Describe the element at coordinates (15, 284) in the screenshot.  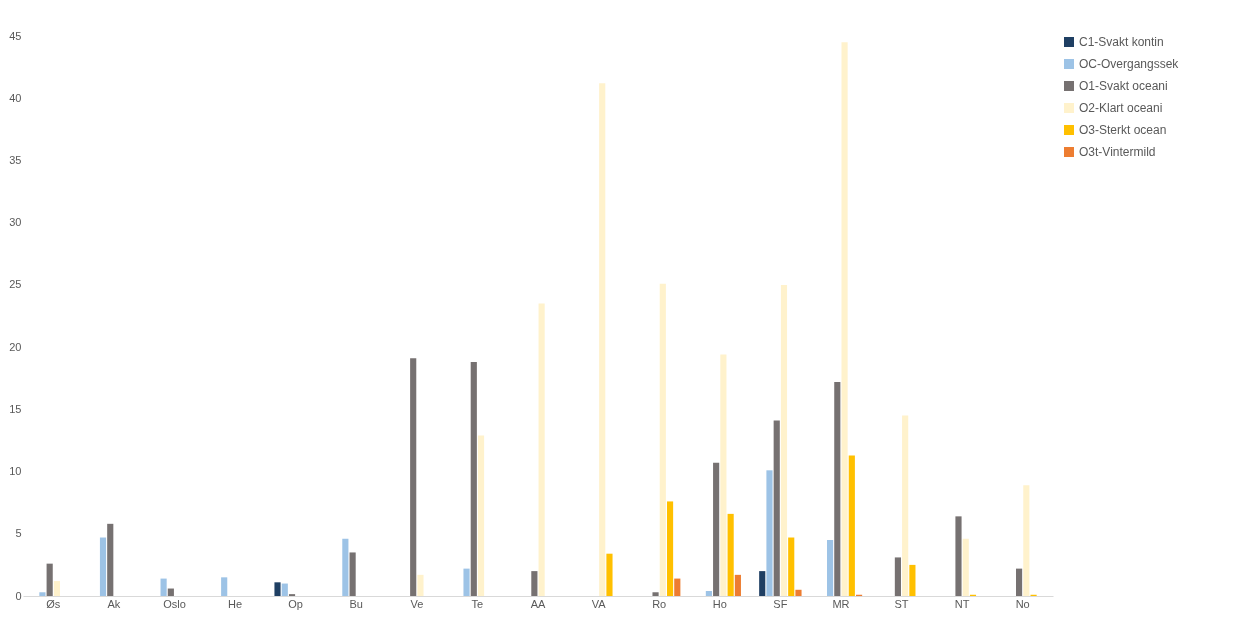
I see `y-tick-label: 25` at that location.